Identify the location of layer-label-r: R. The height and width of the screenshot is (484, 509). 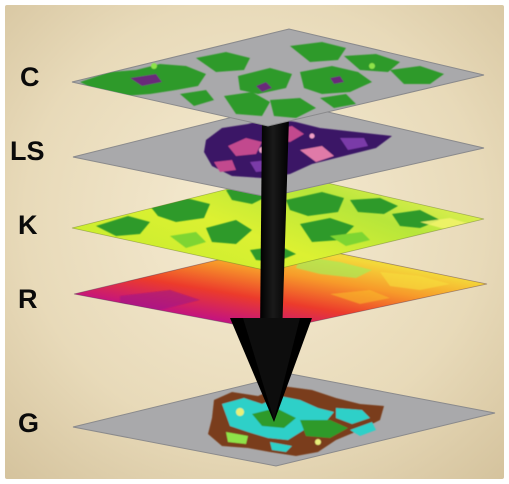
(28, 299).